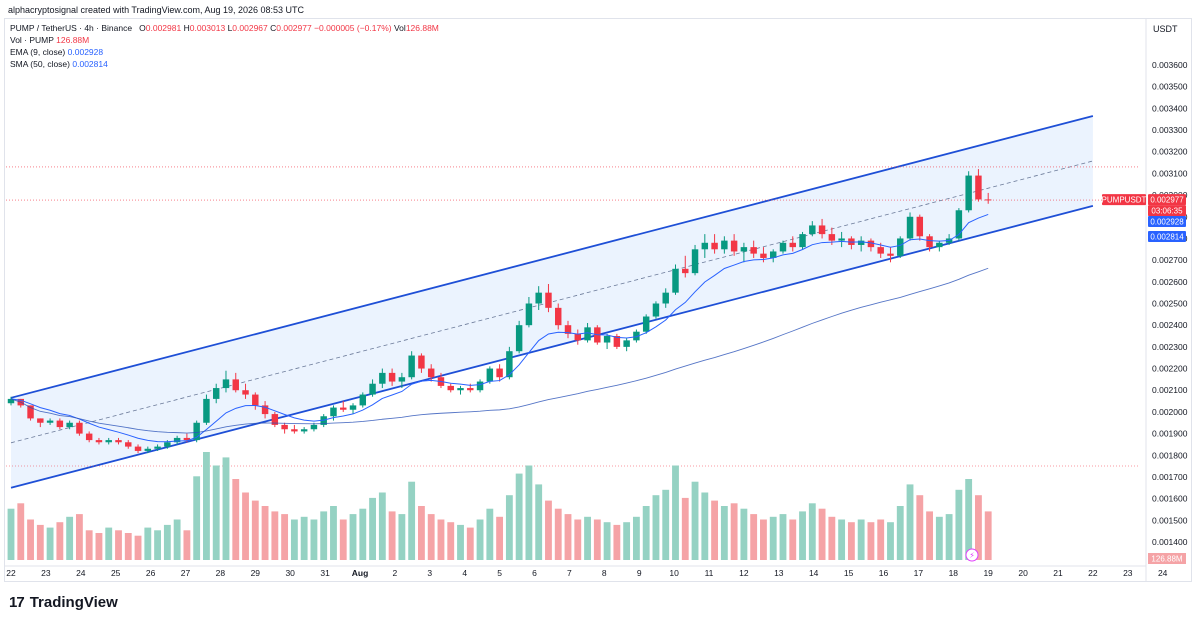 This screenshot has width=1200, height=622. Describe the element at coordinates (1170, 130) in the screenshot. I see `y-tick-label: 0.003300` at that location.